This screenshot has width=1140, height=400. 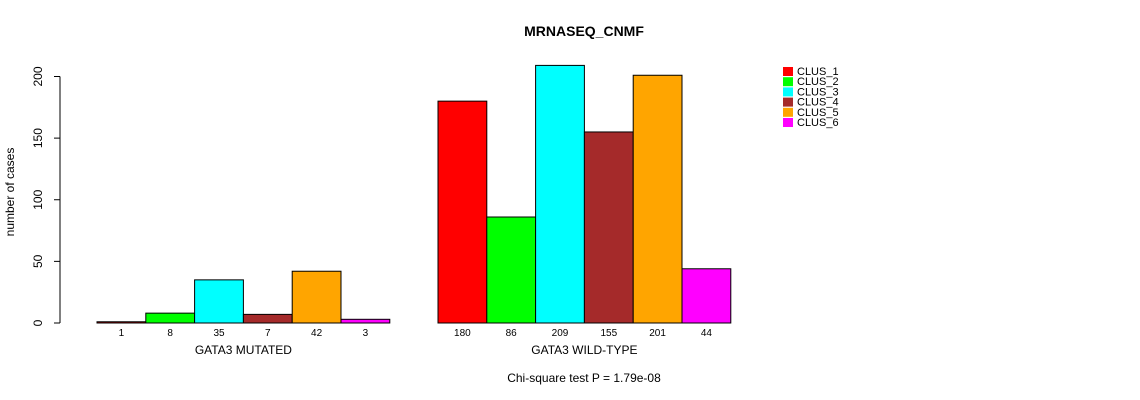 What do you see at coordinates (416, 333) in the screenshot?
I see `bar-value-labels: 1 8 35 7 42 3 180 86 209 155 201 44` at bounding box center [416, 333].